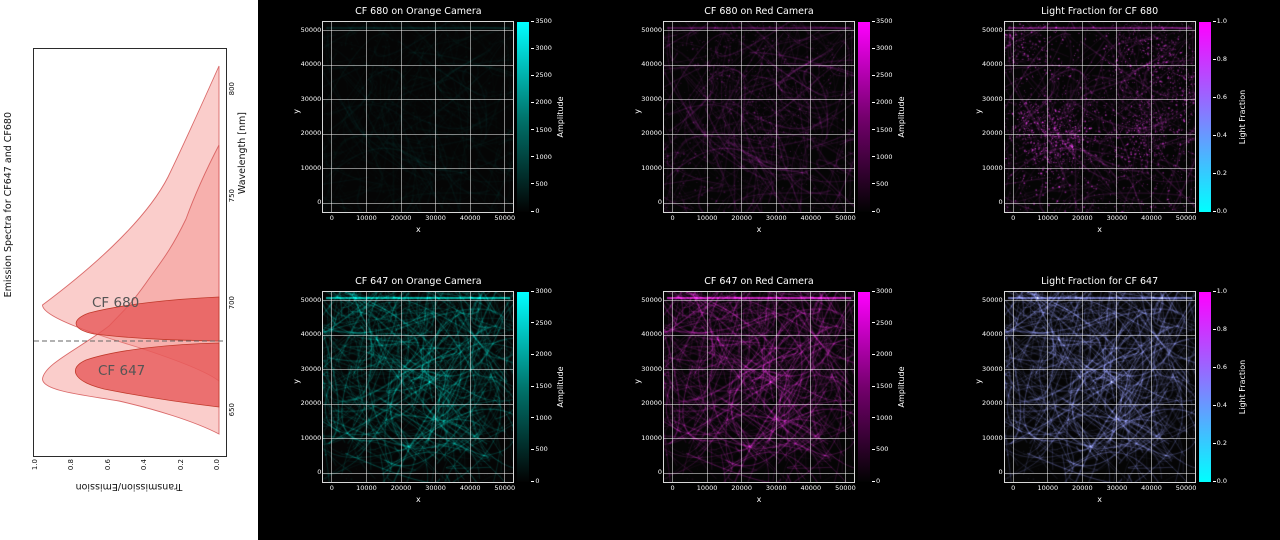 This screenshot has height=540, width=1280. Describe the element at coordinates (71, 465) in the screenshot. I see `transmission-tick-label: 0.8` at that location.